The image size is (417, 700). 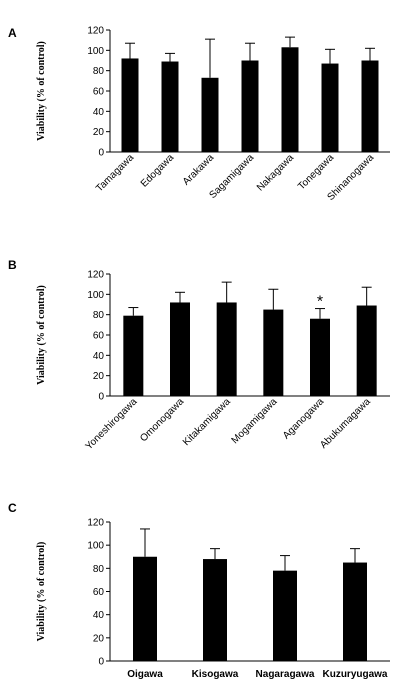 I want to click on category-label: Omonogawa, so click(x=162, y=420).